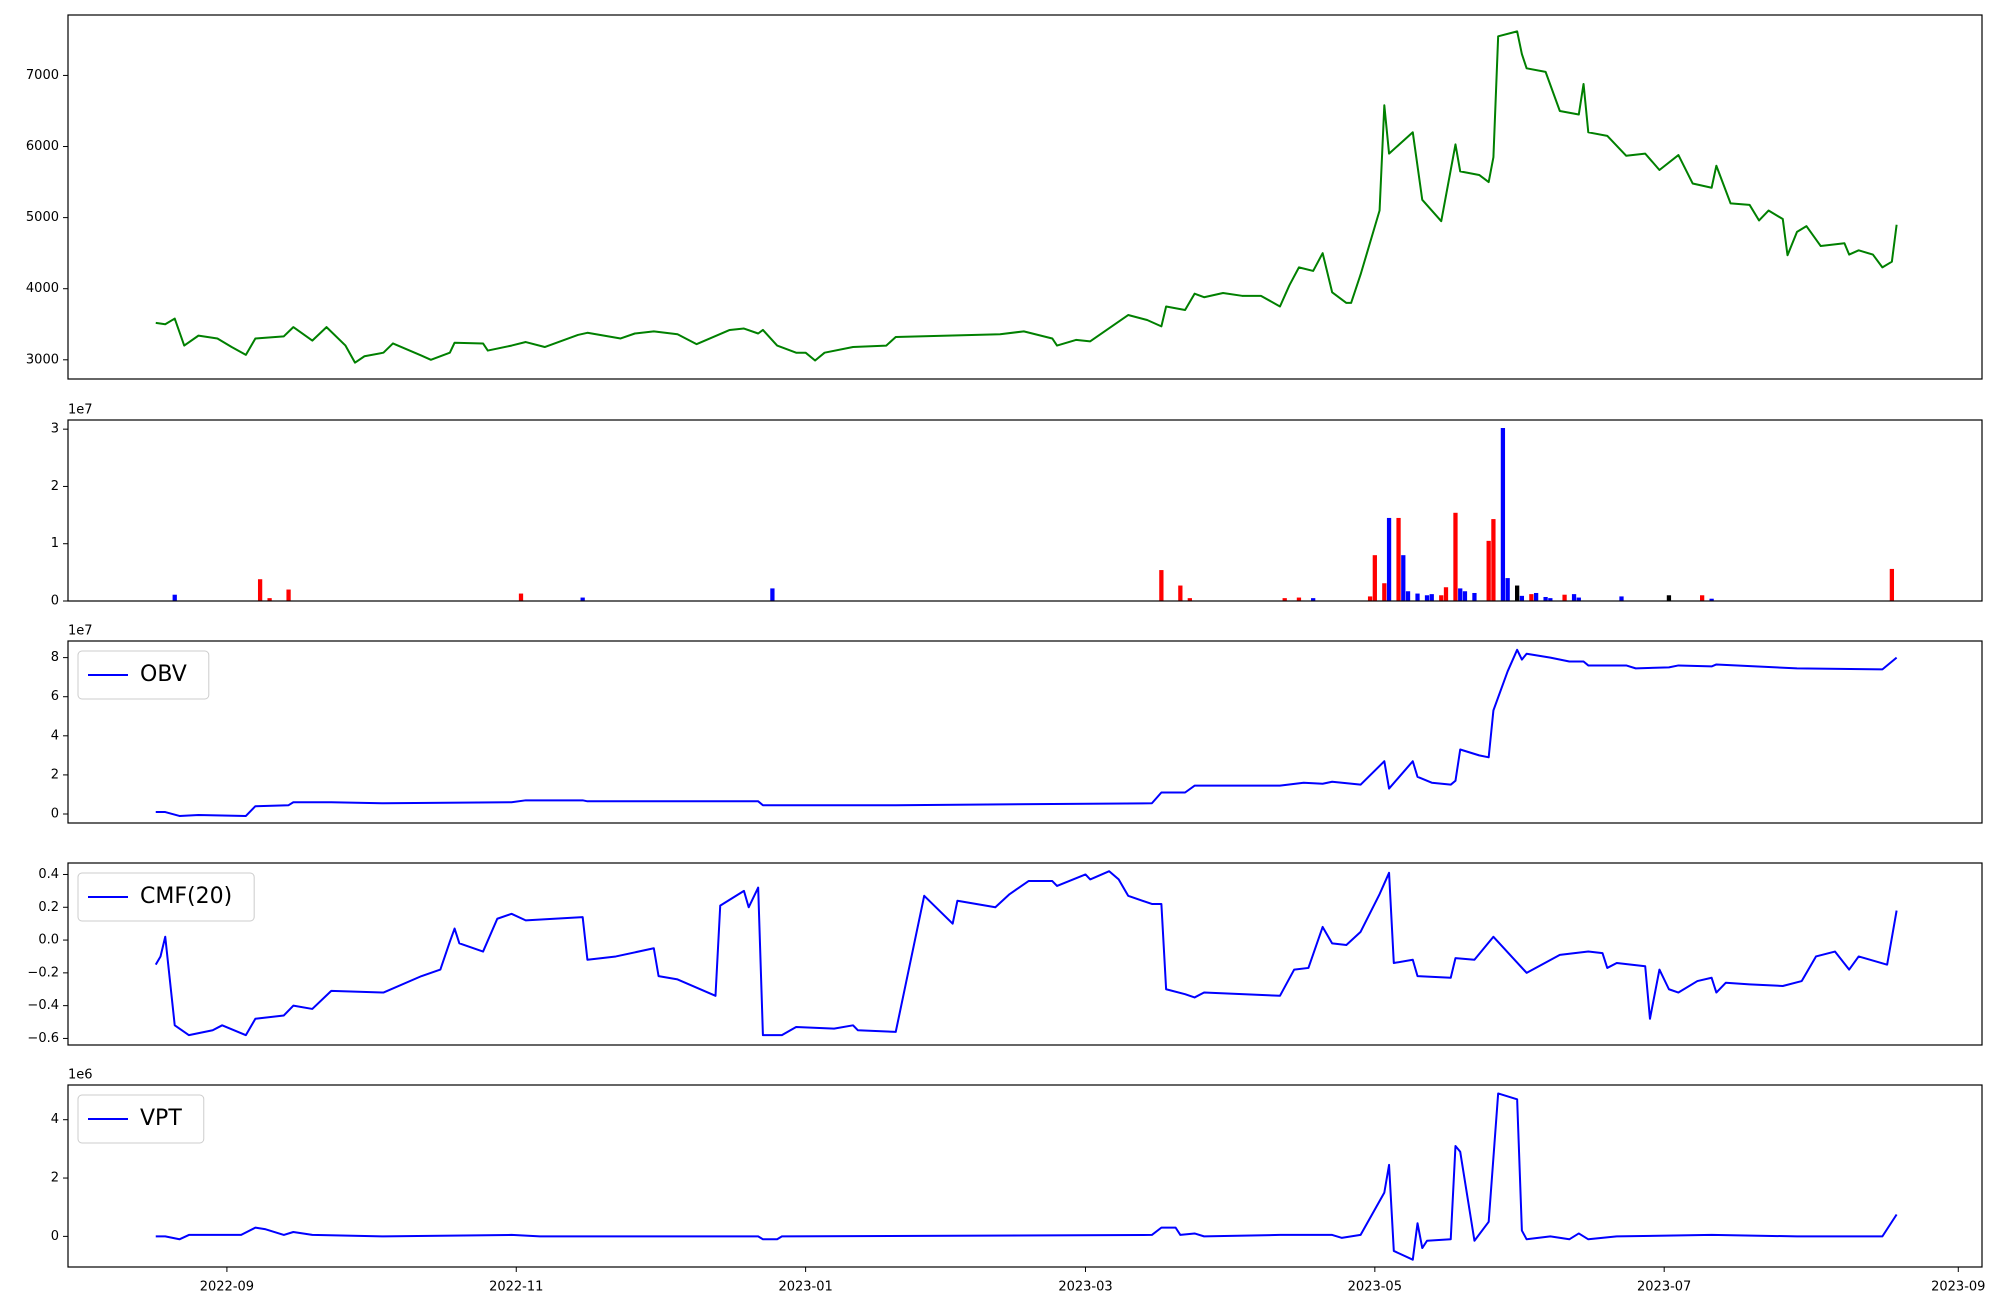 The height and width of the screenshot is (1300, 2000). I want to click on x-tick-label: 2022-11, so click(516, 1287).